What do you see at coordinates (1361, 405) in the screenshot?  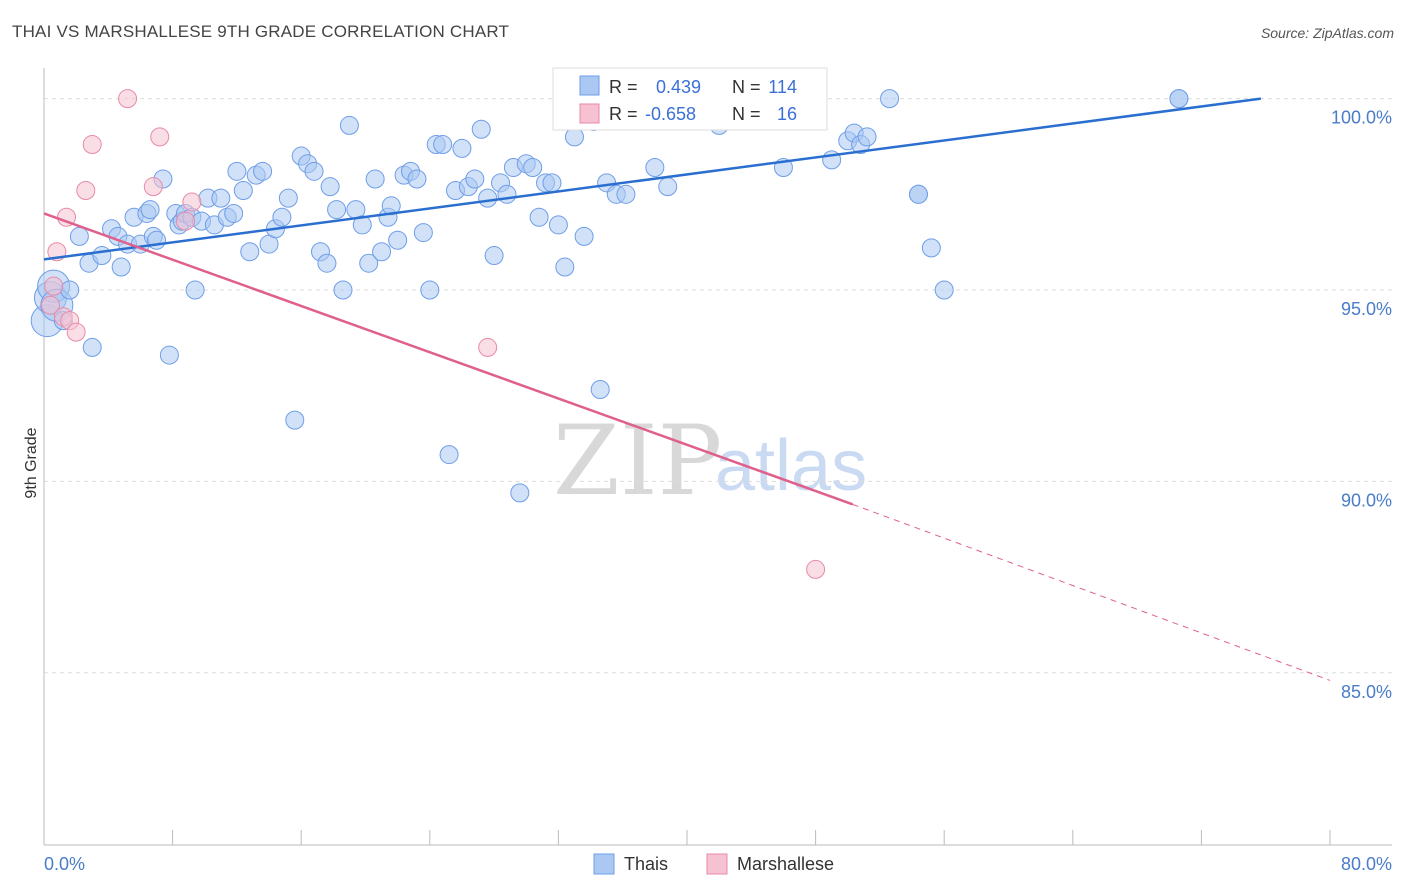 I see `y-tick-labels: 85.0% 90.0% 95.0% 100.0%` at bounding box center [1361, 405].